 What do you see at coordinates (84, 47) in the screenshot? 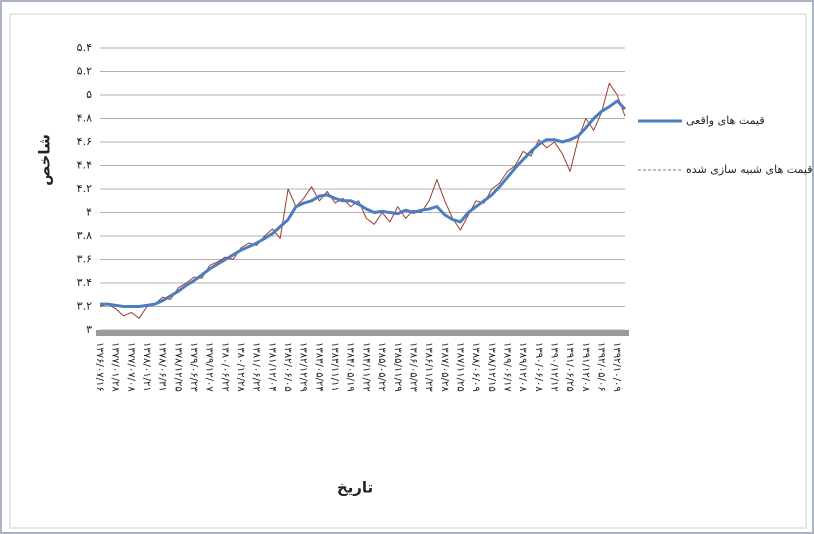
I see `y-tick-label: ۵.۴` at bounding box center [84, 47].